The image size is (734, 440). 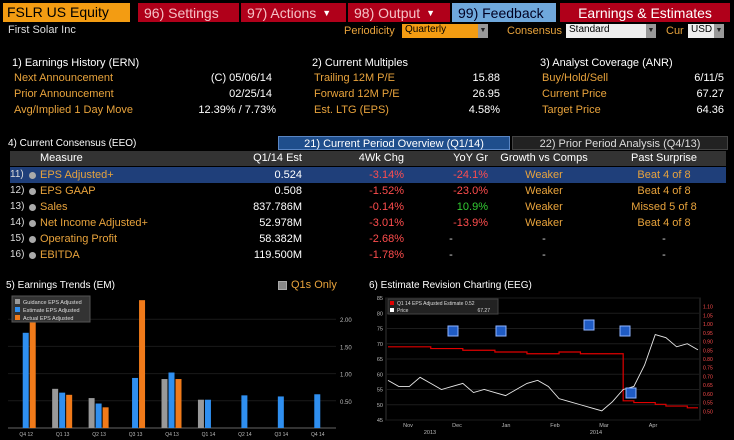 I want to click on tab-current-period: 21) Current Period Overview (Q1/14), so click(x=394, y=143).